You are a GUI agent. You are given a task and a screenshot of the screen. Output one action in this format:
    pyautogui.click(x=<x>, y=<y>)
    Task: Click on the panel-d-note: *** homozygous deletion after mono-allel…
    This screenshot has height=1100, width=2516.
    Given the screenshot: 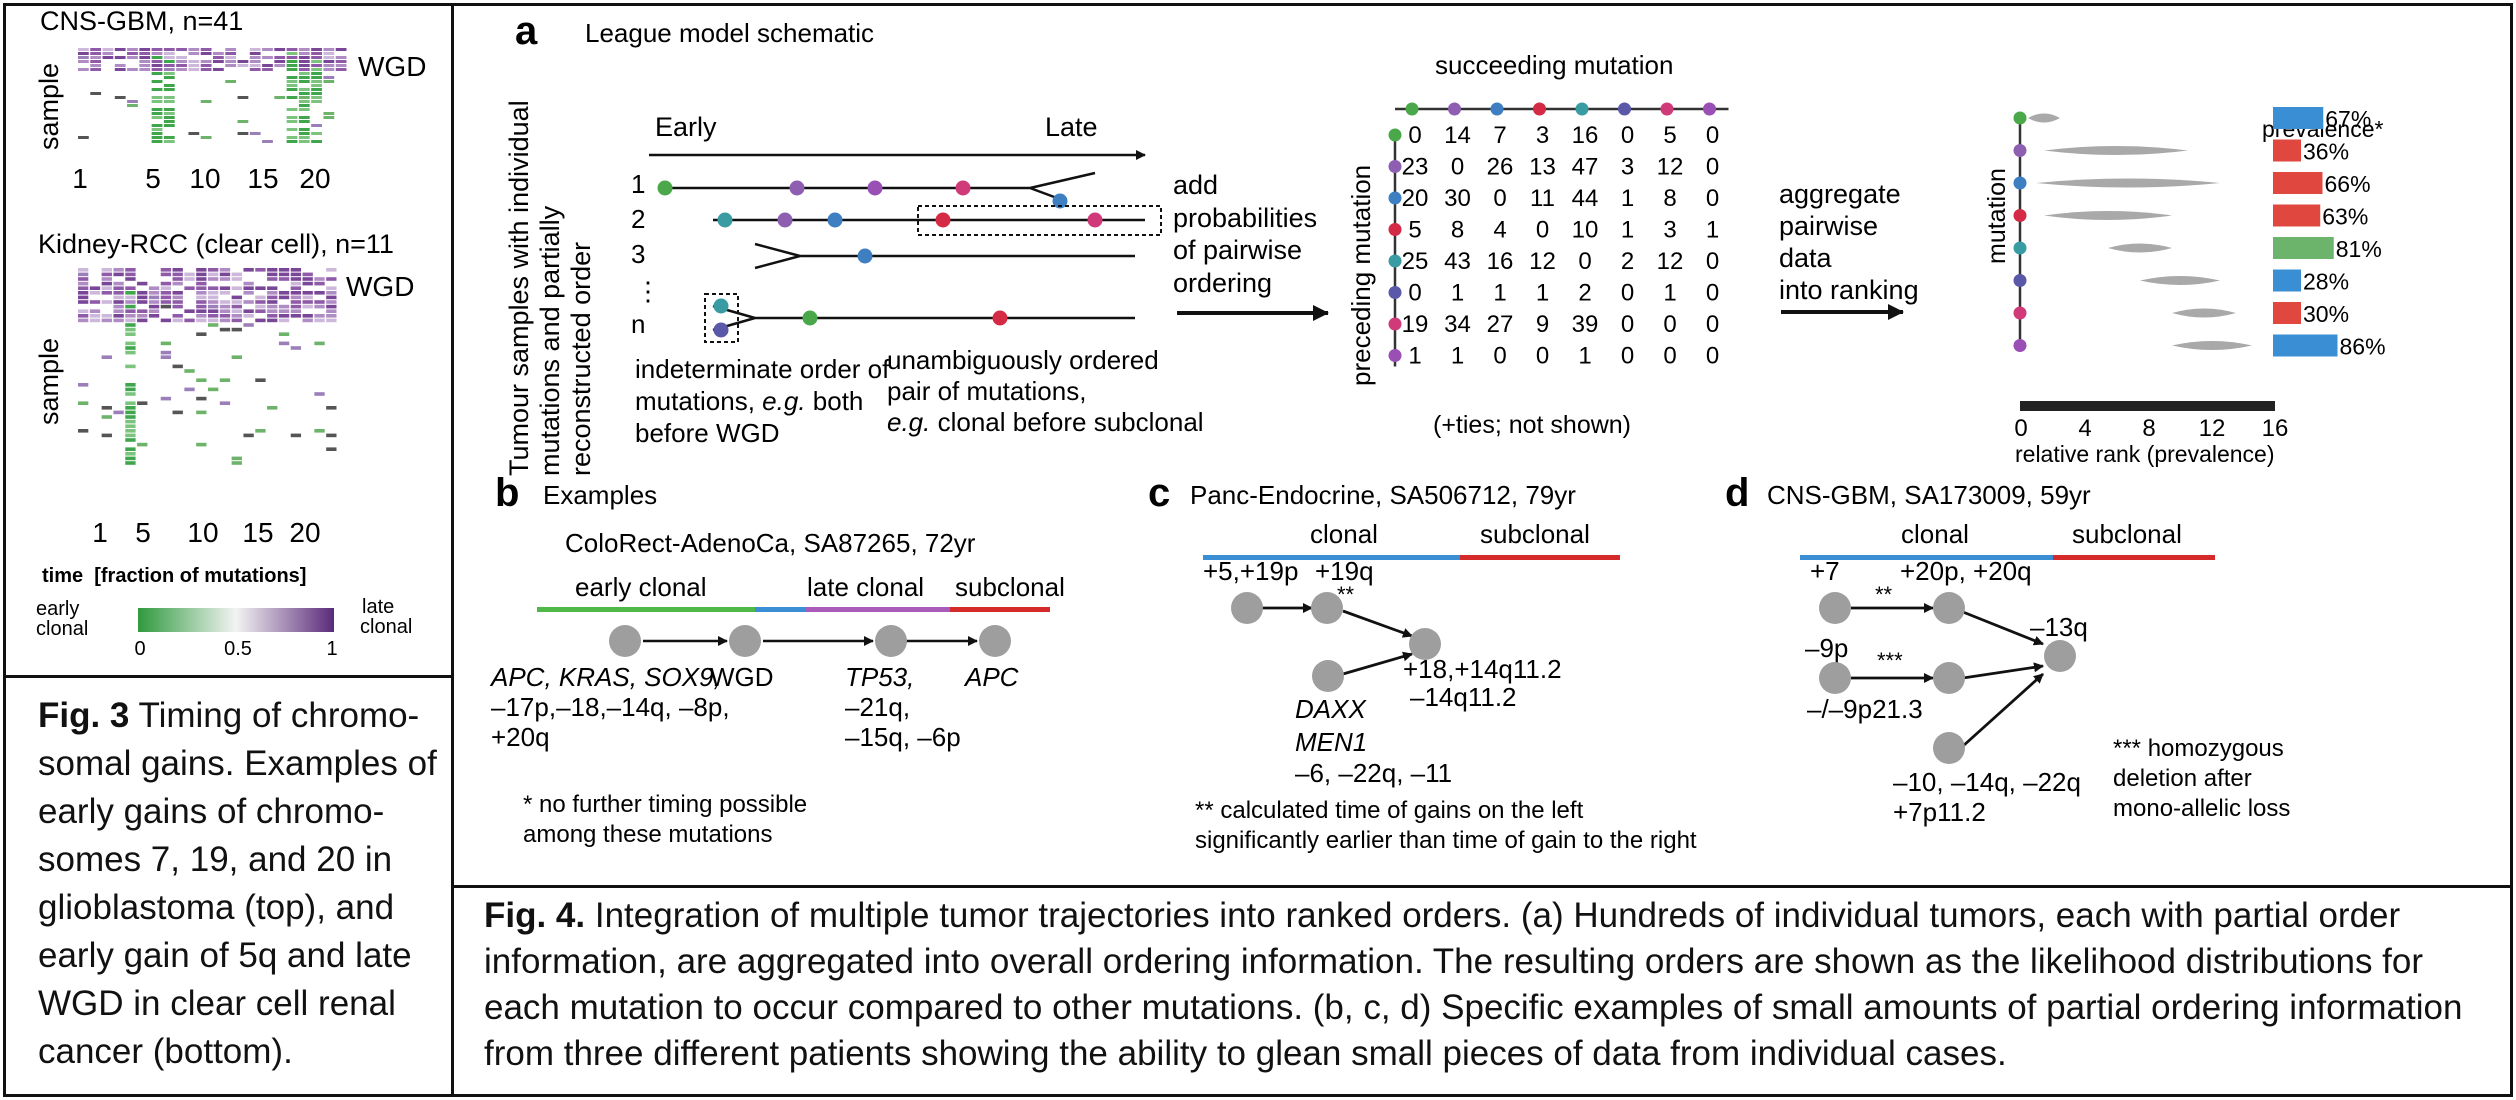 What is the action you would take?
    pyautogui.click(x=2201, y=778)
    